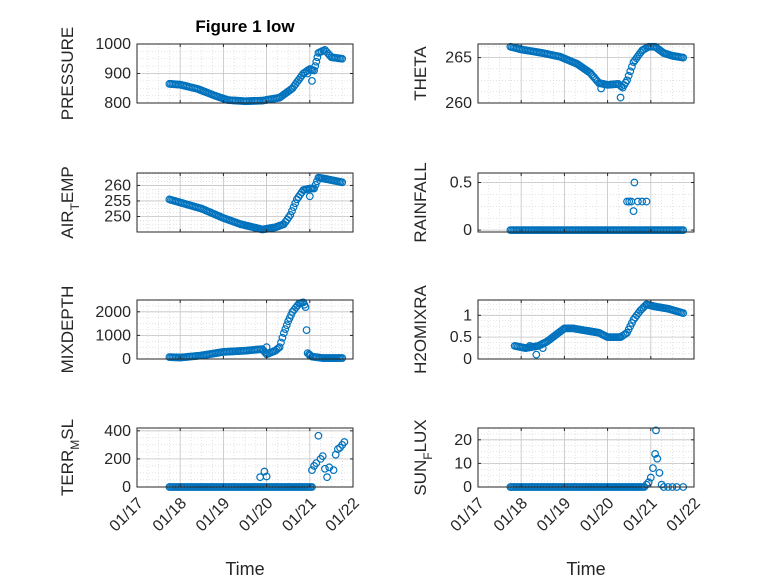 Image resolution: width=778 pixels, height=583 pixels. I want to click on subplot-h2omixra: 0 0.5 1 H2OMIXRA, so click(553, 329).